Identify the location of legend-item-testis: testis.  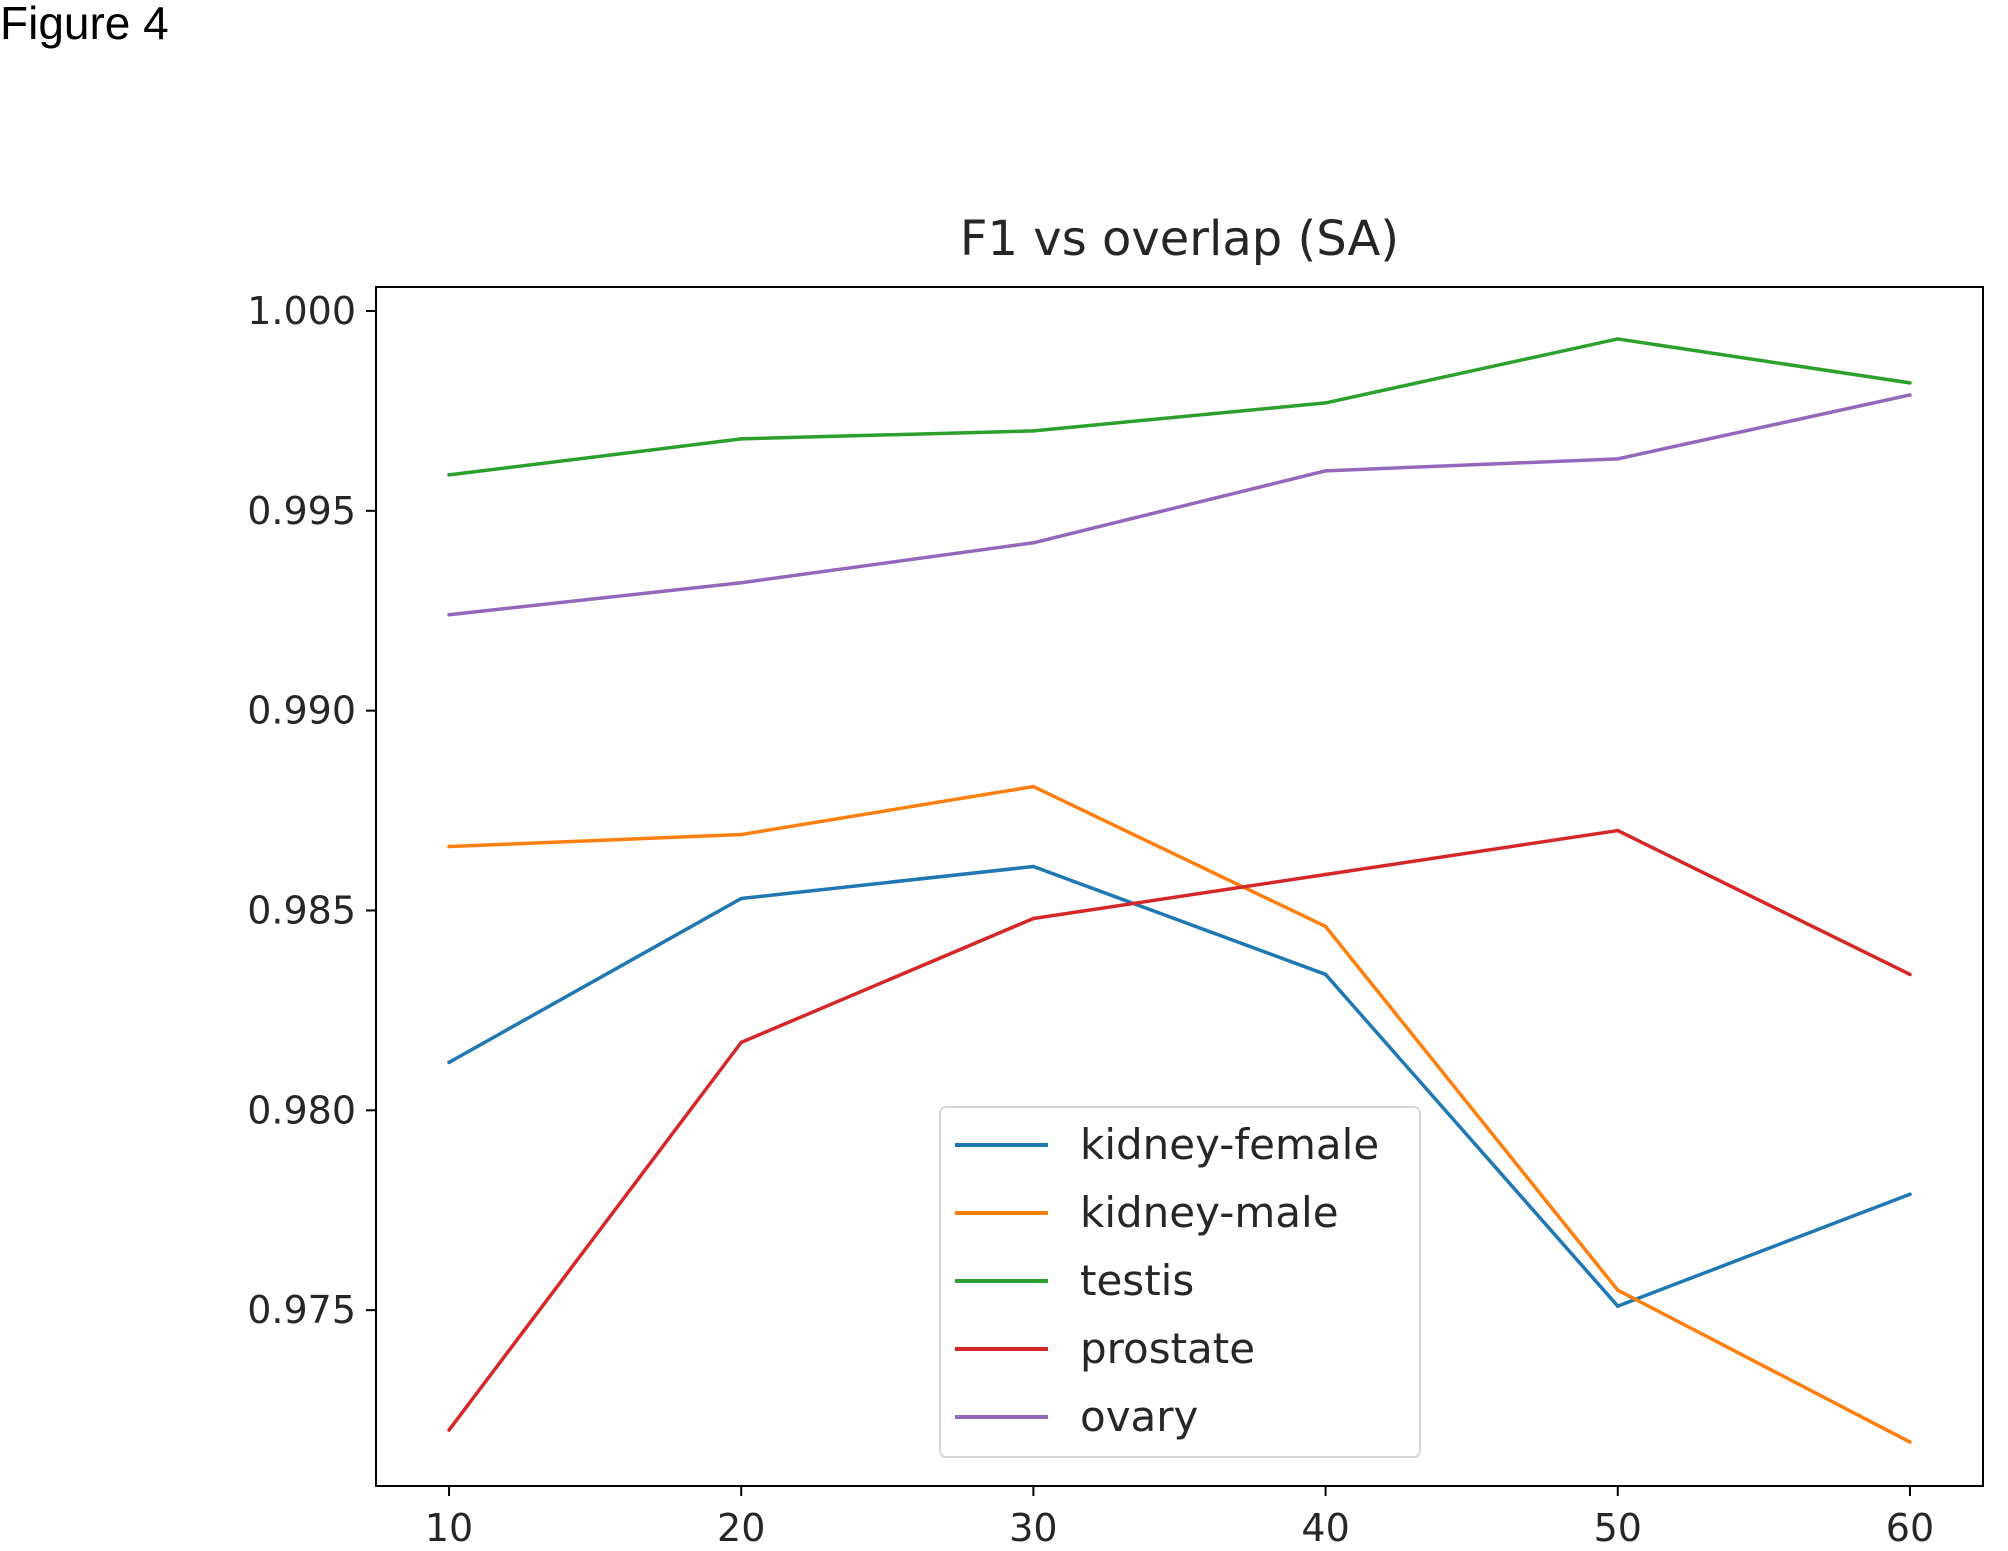
(1074, 1280).